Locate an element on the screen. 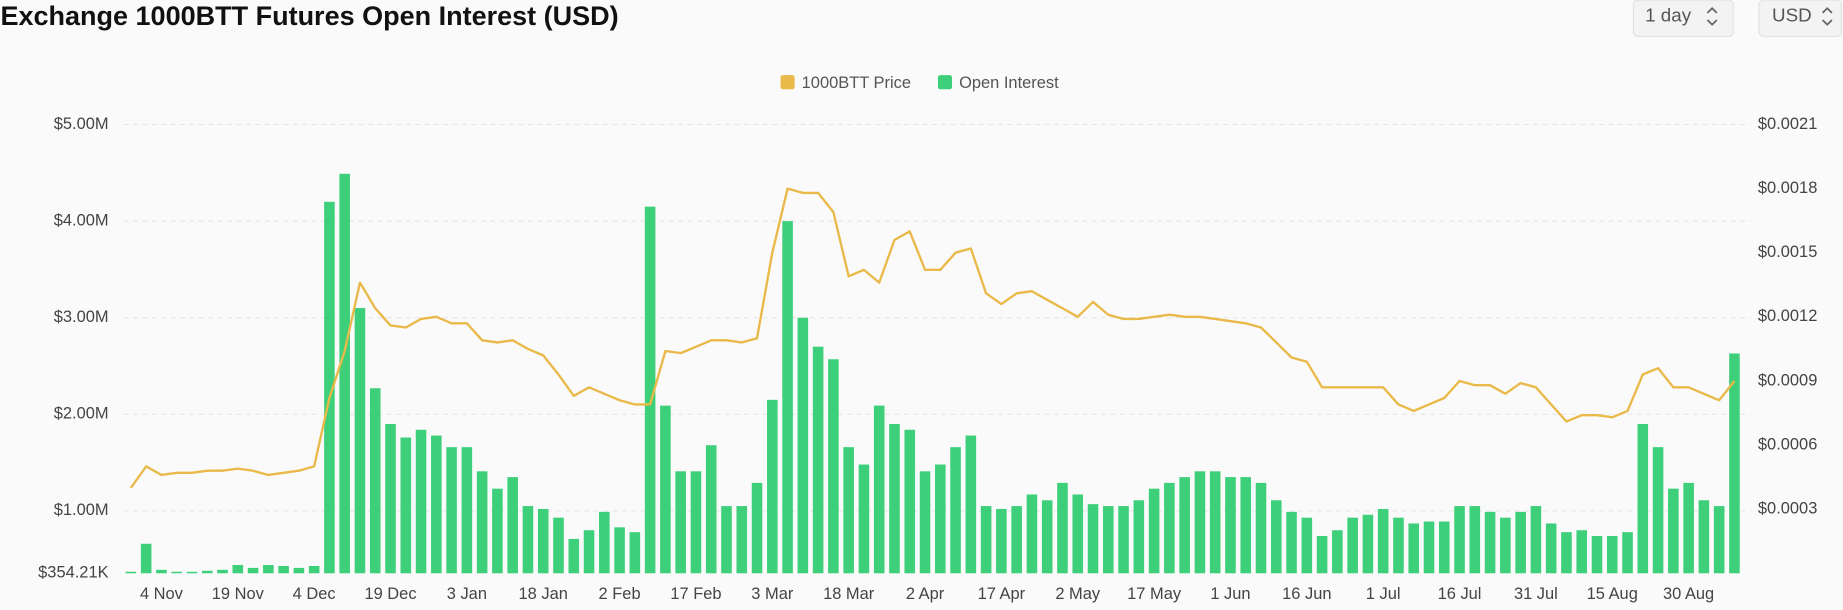 Image resolution: width=1843 pixels, height=610 pixels. y2-tick-label: $0.0021 is located at coordinates (1787, 124).